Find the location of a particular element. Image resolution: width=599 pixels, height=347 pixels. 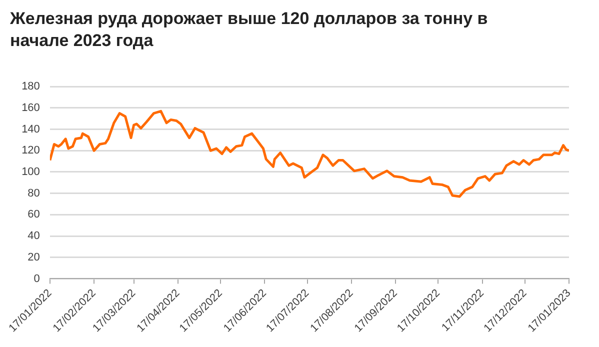

y-tick-label: 0 is located at coordinates (37, 278).